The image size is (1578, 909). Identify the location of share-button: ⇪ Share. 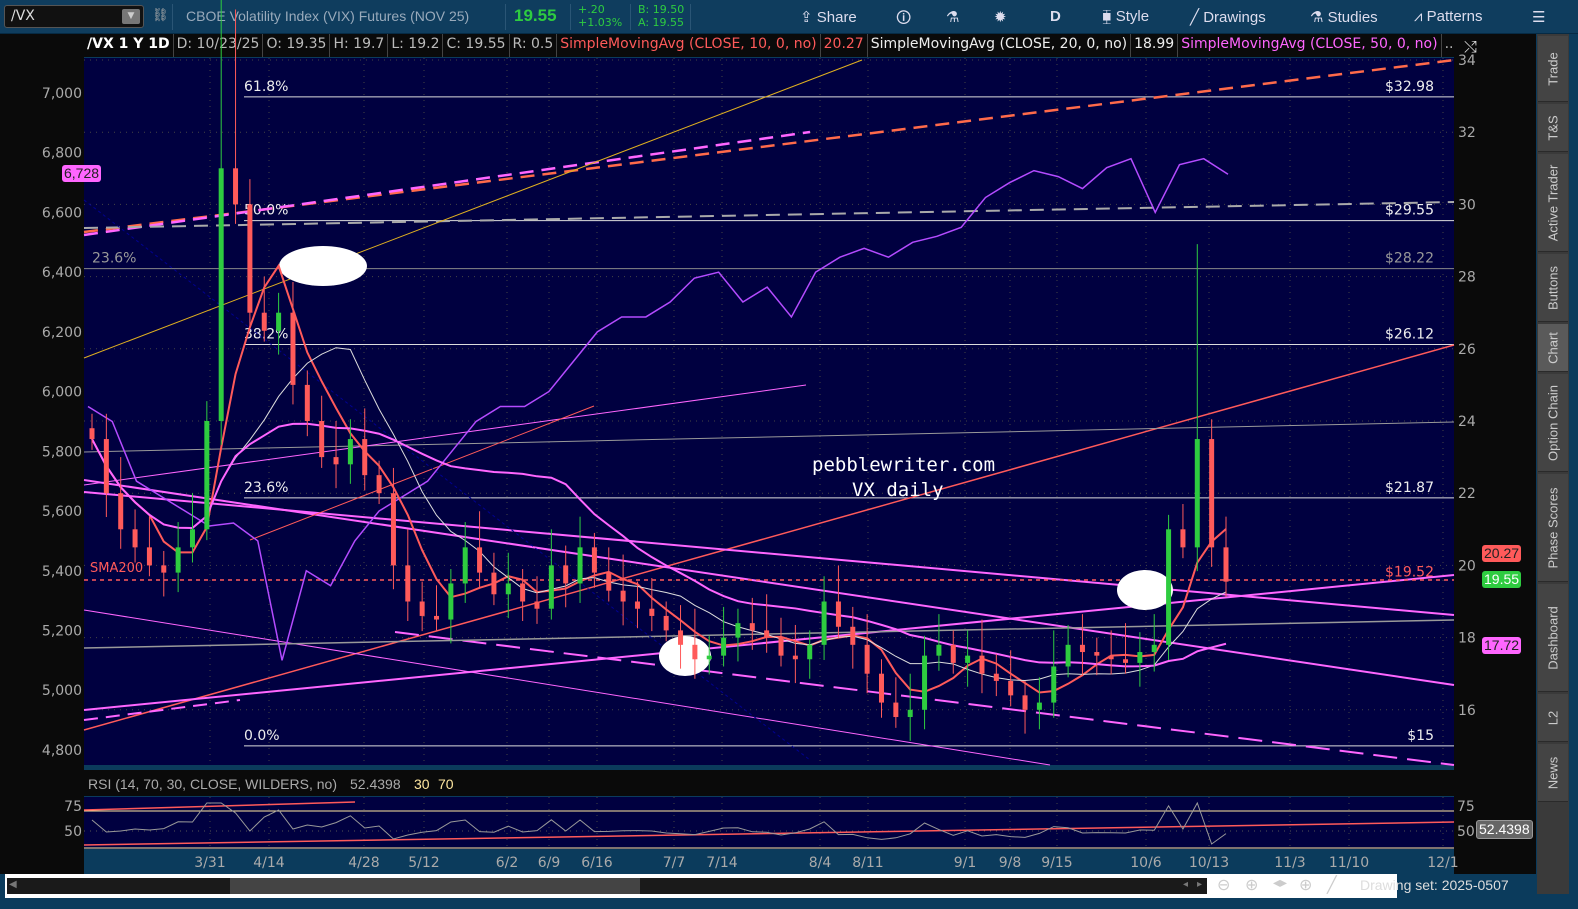
(828, 17).